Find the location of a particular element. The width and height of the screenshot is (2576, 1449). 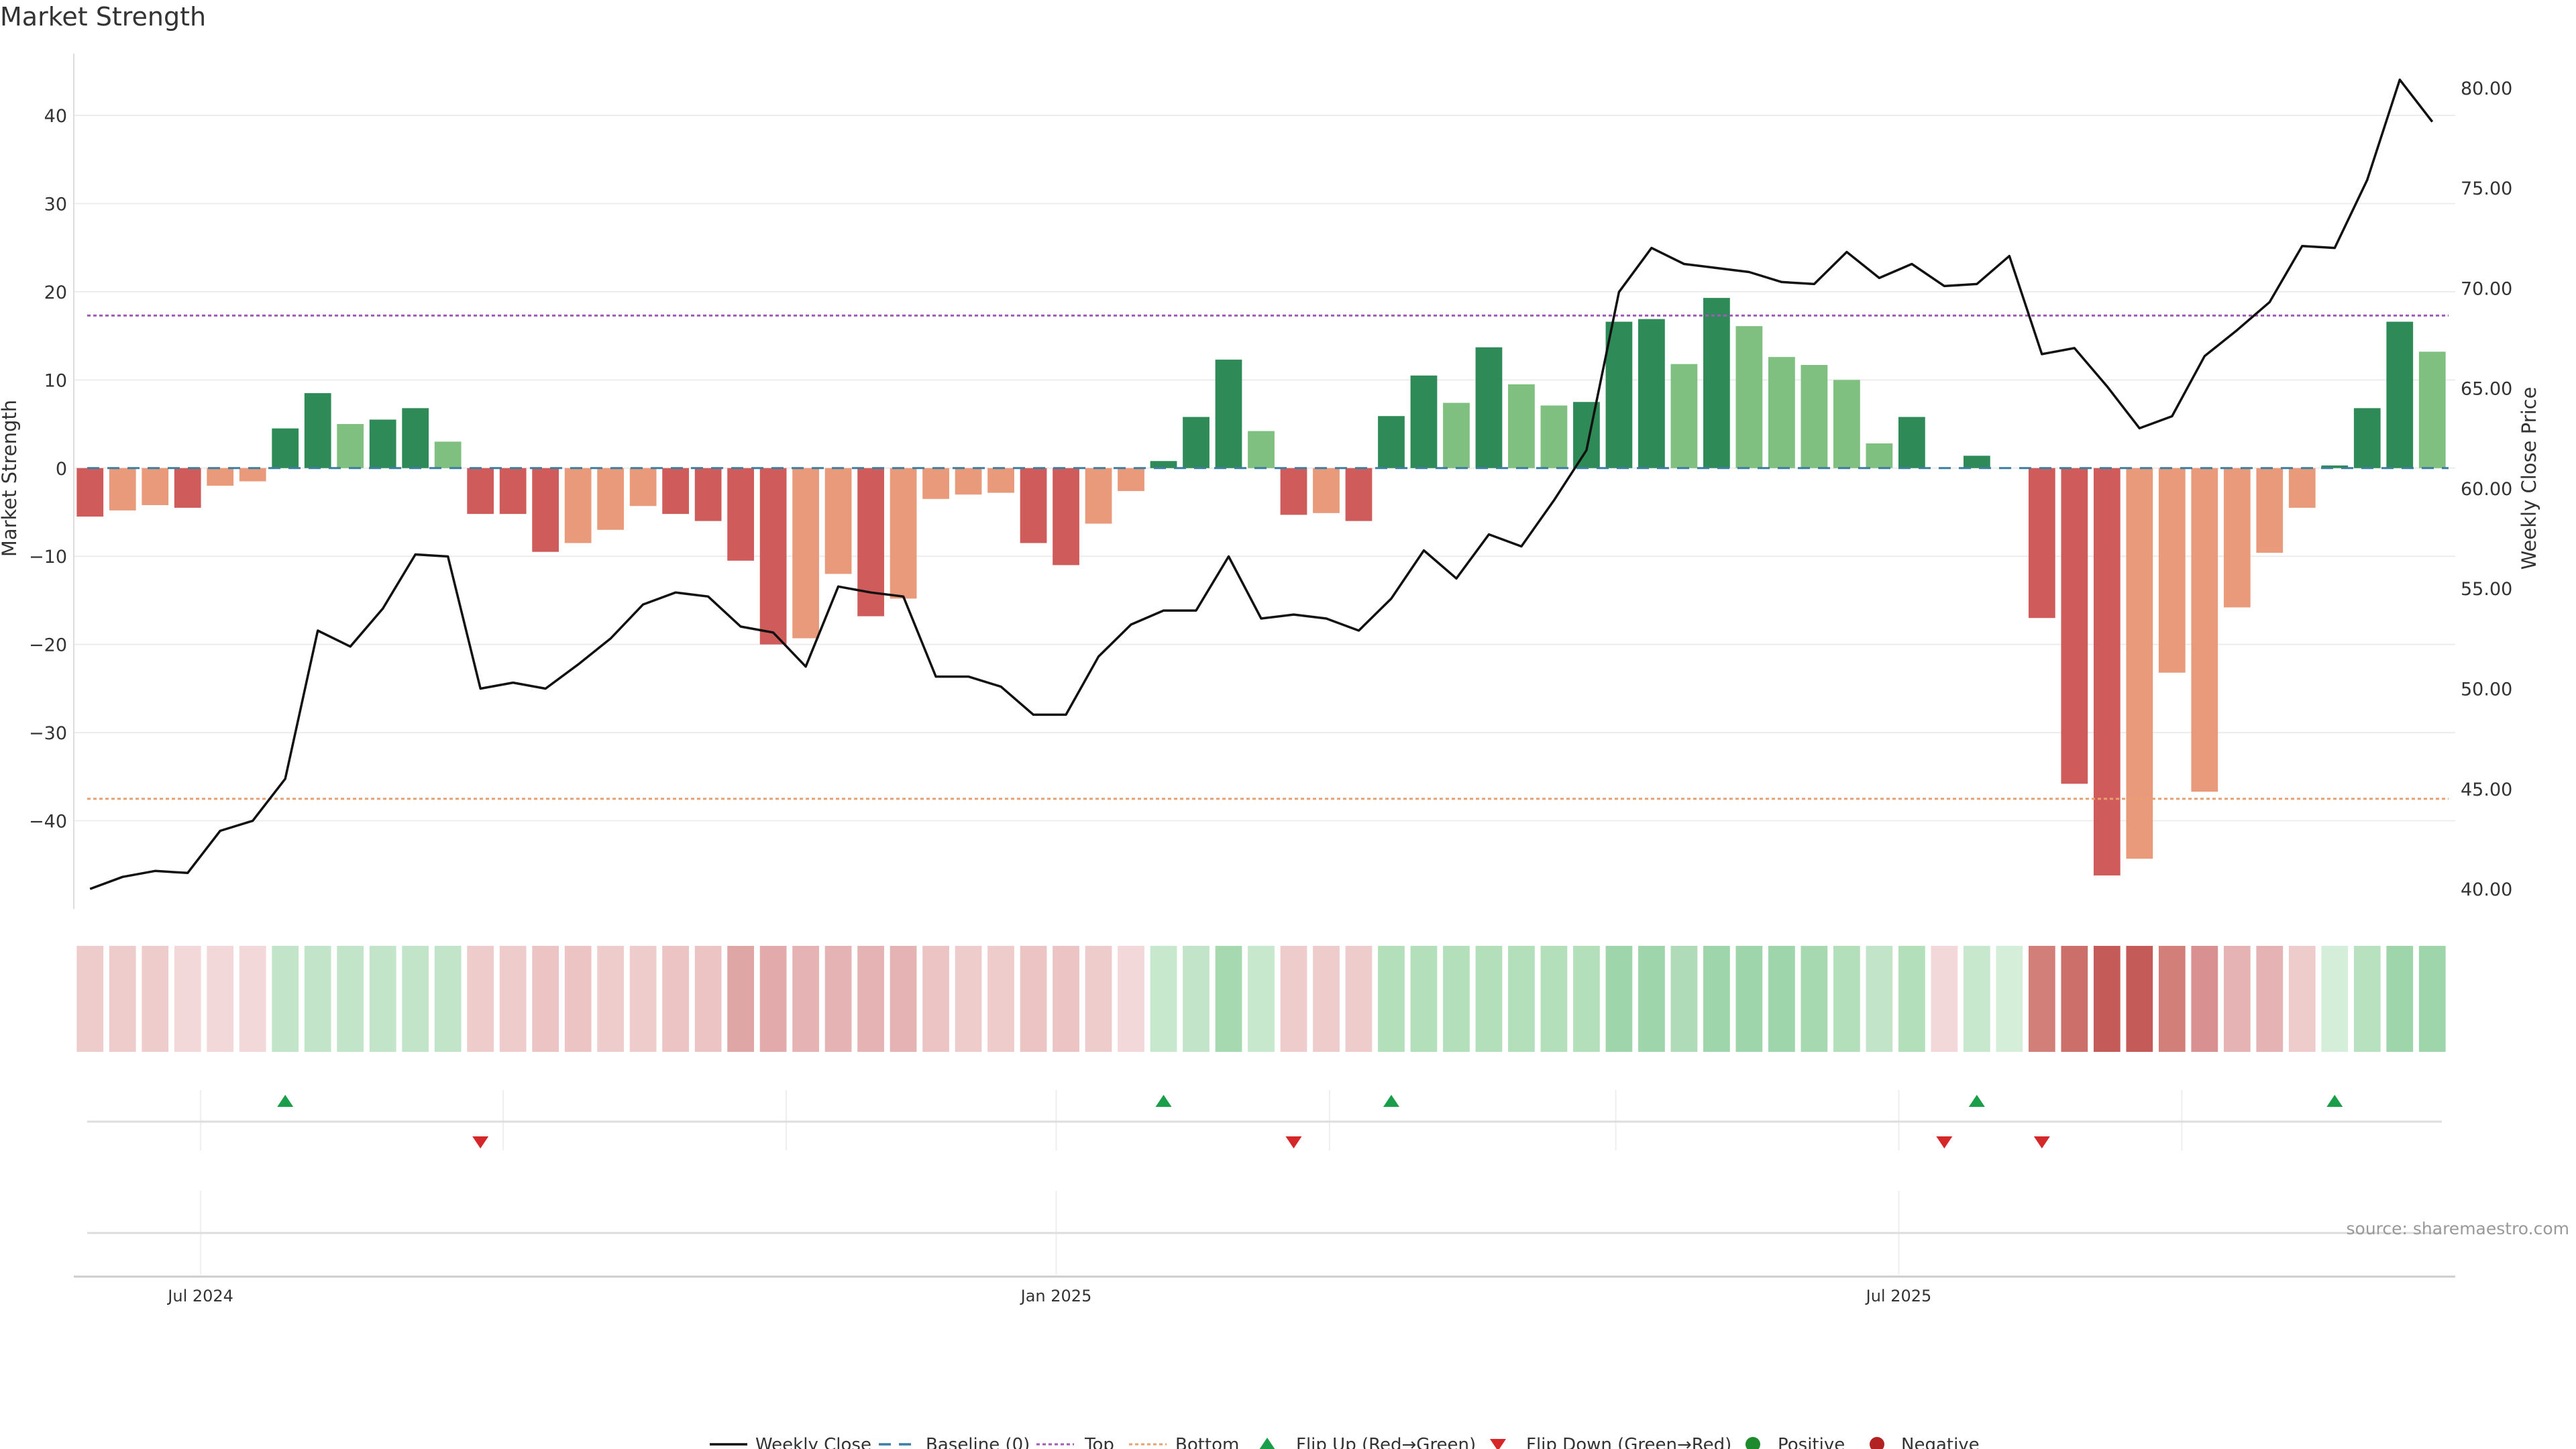

y-tick-label-right: 50.00 is located at coordinates (2486, 690).